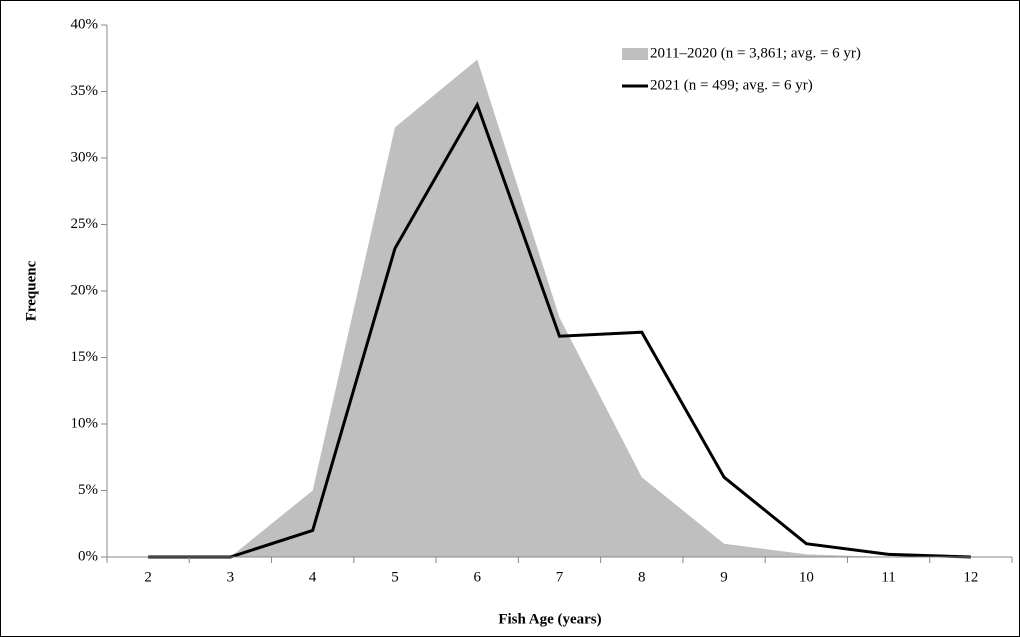 Image resolution: width=1020 pixels, height=637 pixels. I want to click on x-tick-label: 3, so click(231, 577).